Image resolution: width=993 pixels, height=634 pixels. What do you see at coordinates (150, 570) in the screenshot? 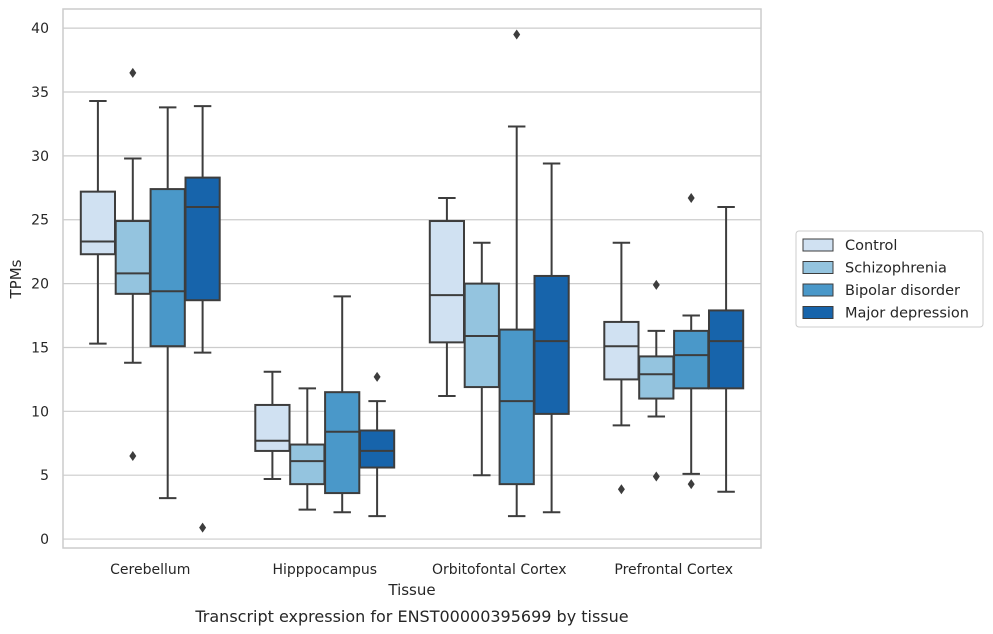
I see `x-tick-label-0: Cerebellum` at bounding box center [150, 570].